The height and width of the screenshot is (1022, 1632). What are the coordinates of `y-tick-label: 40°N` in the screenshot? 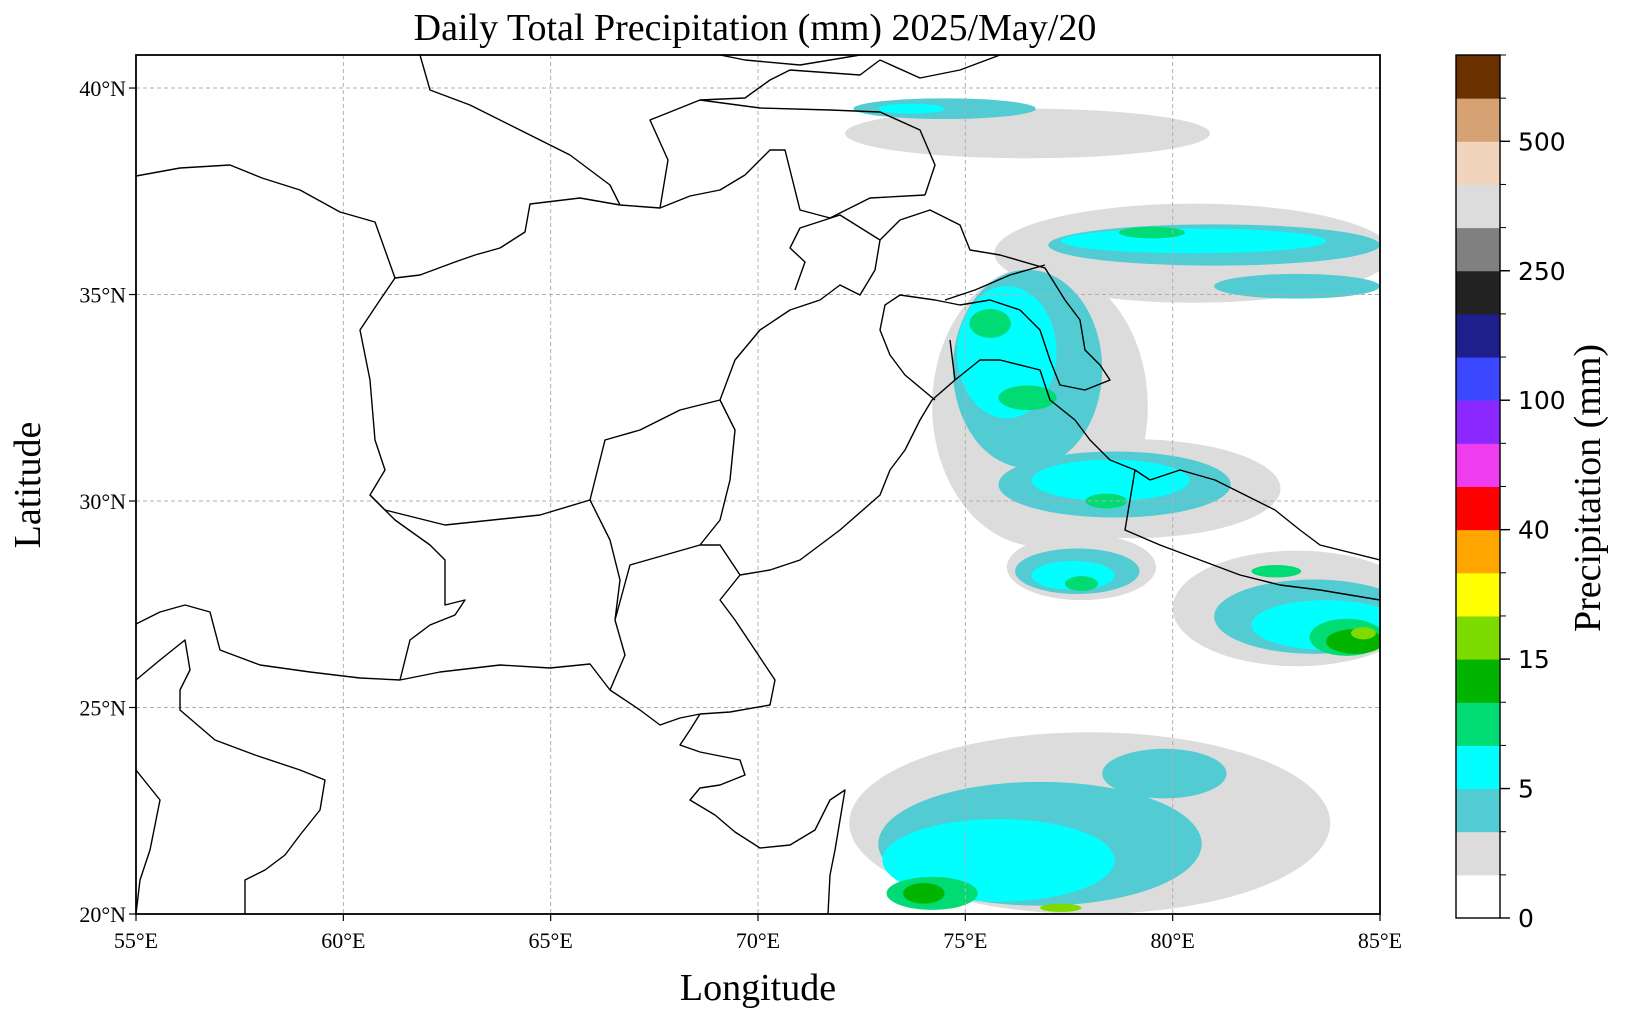 It's located at (102, 88).